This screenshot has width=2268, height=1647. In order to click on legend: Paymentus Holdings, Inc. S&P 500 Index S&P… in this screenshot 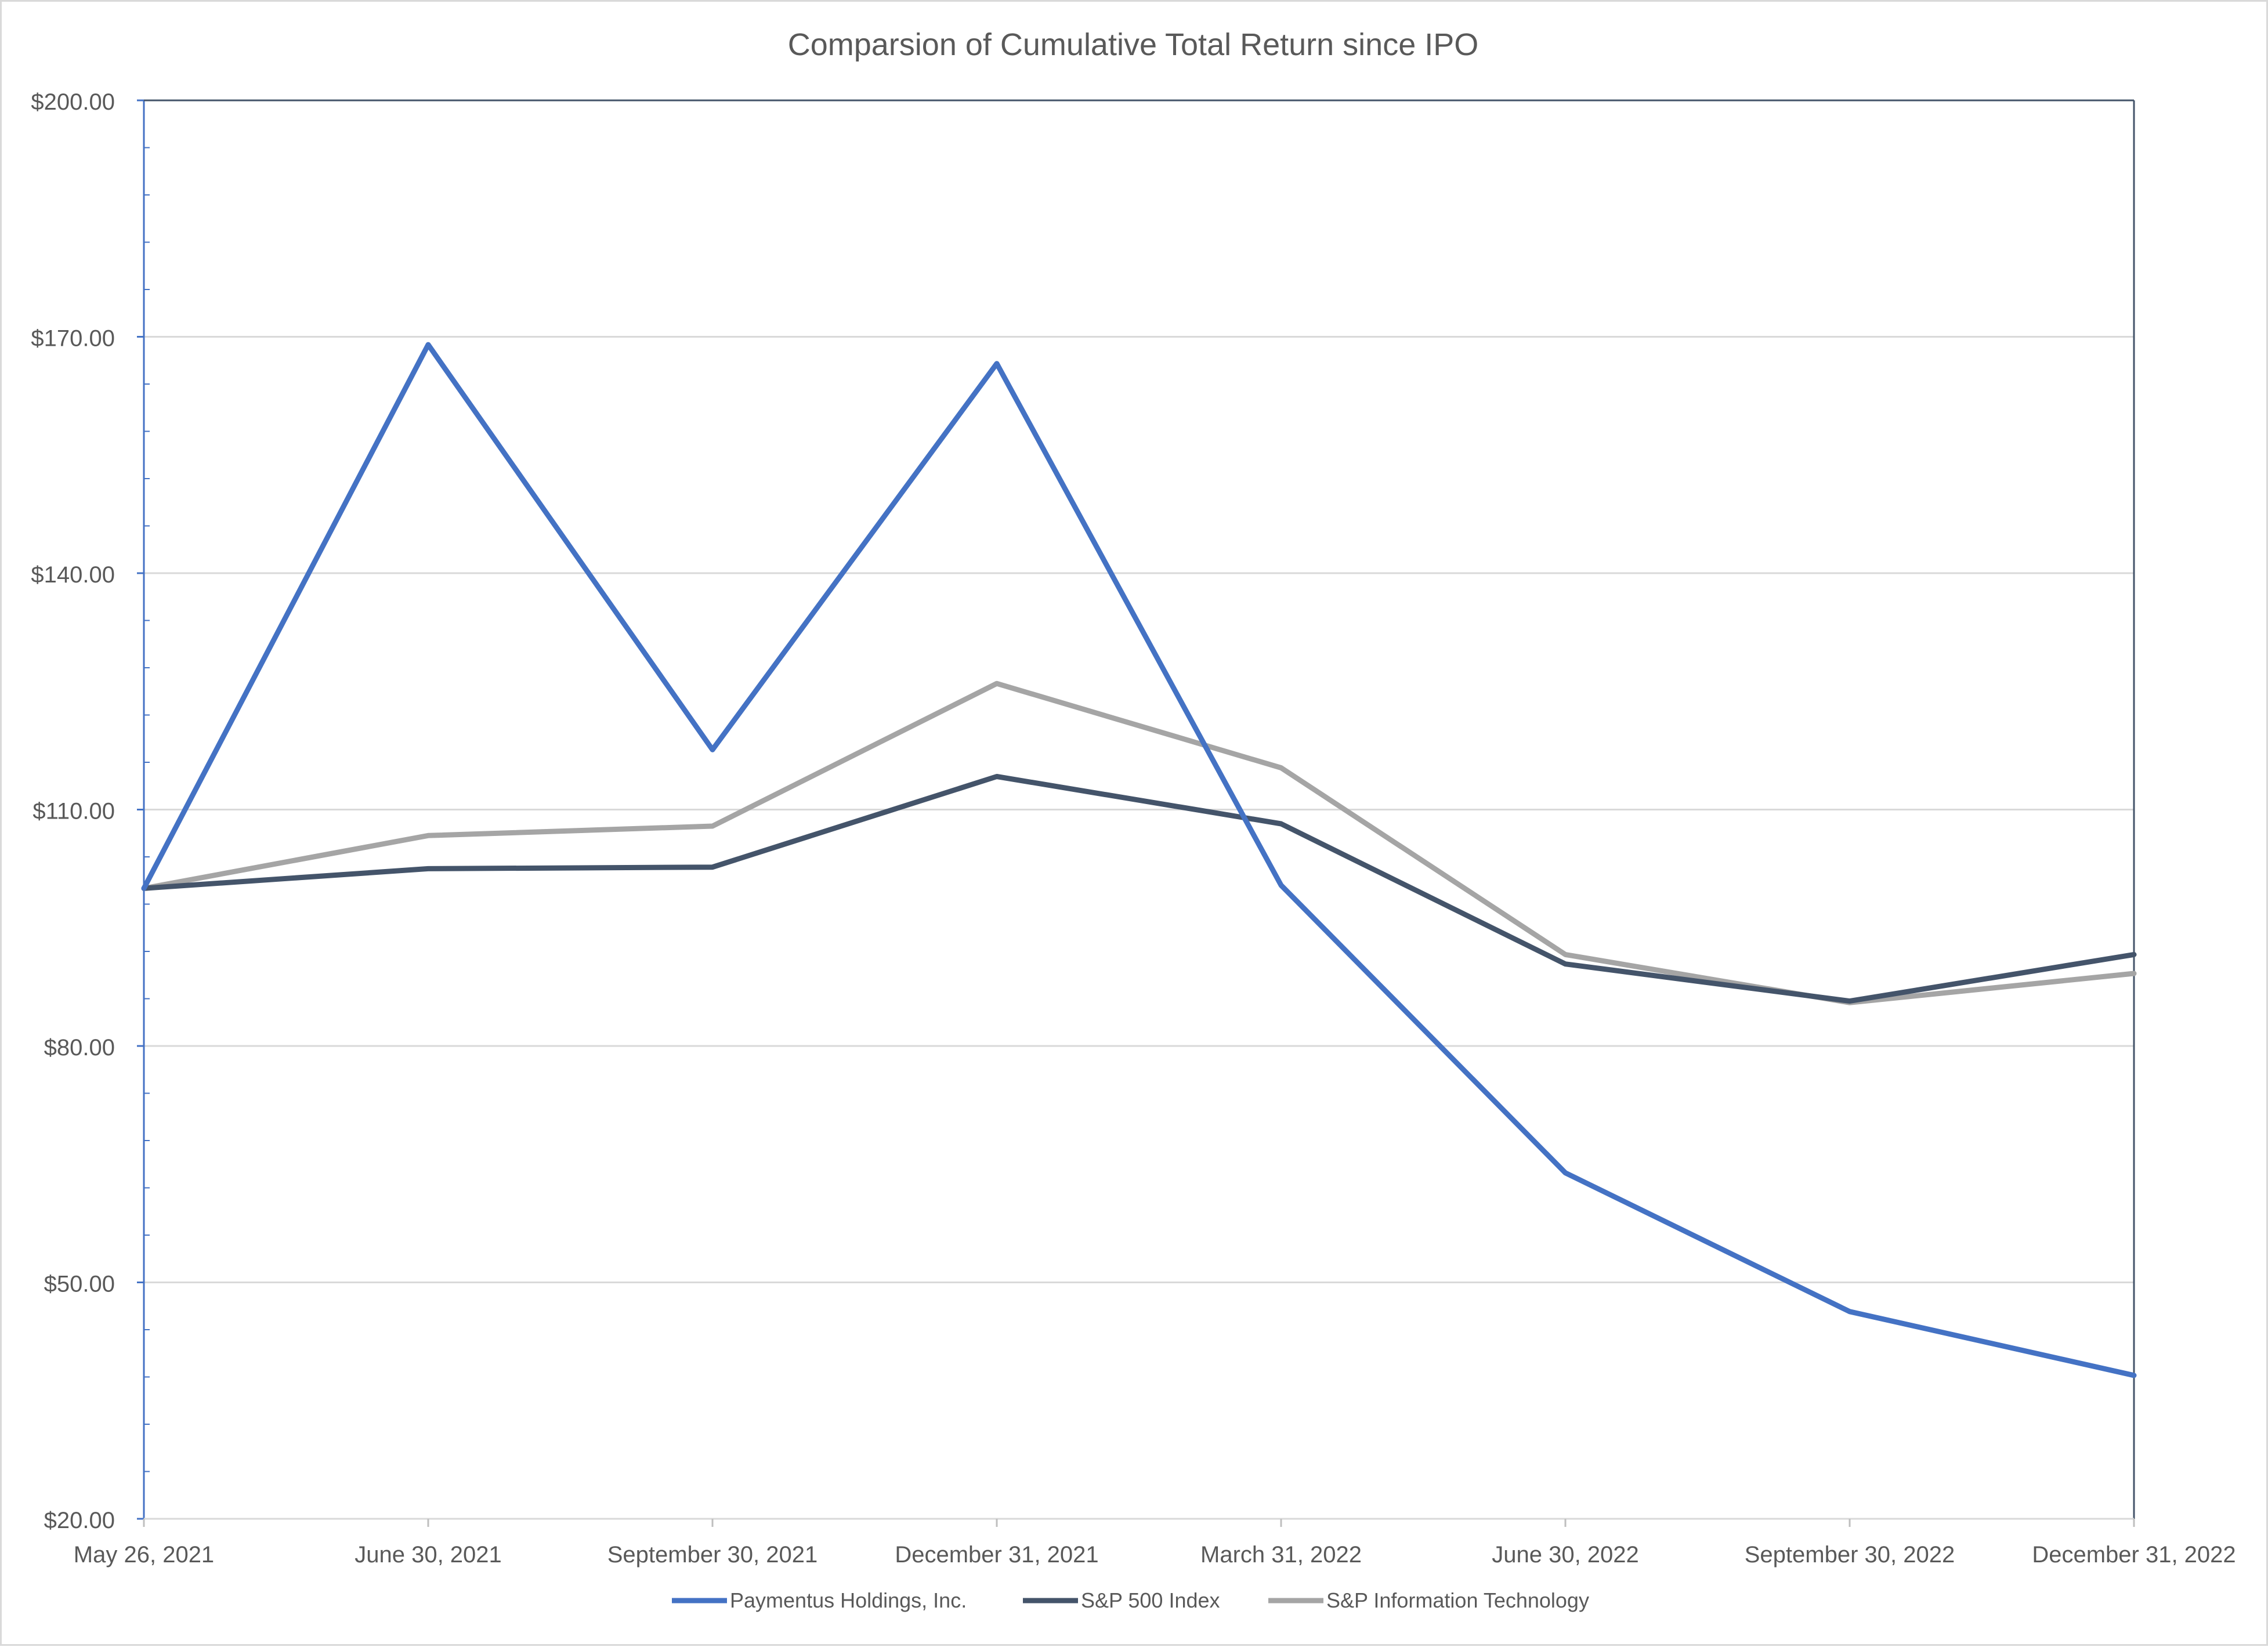, I will do `click(1130, 1600)`.